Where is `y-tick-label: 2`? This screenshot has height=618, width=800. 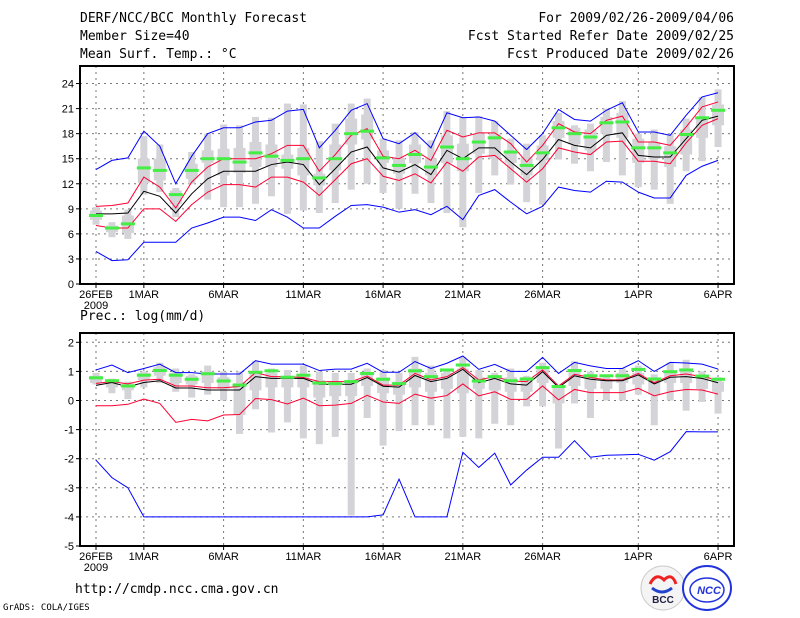 y-tick-label: 2 is located at coordinates (71, 343).